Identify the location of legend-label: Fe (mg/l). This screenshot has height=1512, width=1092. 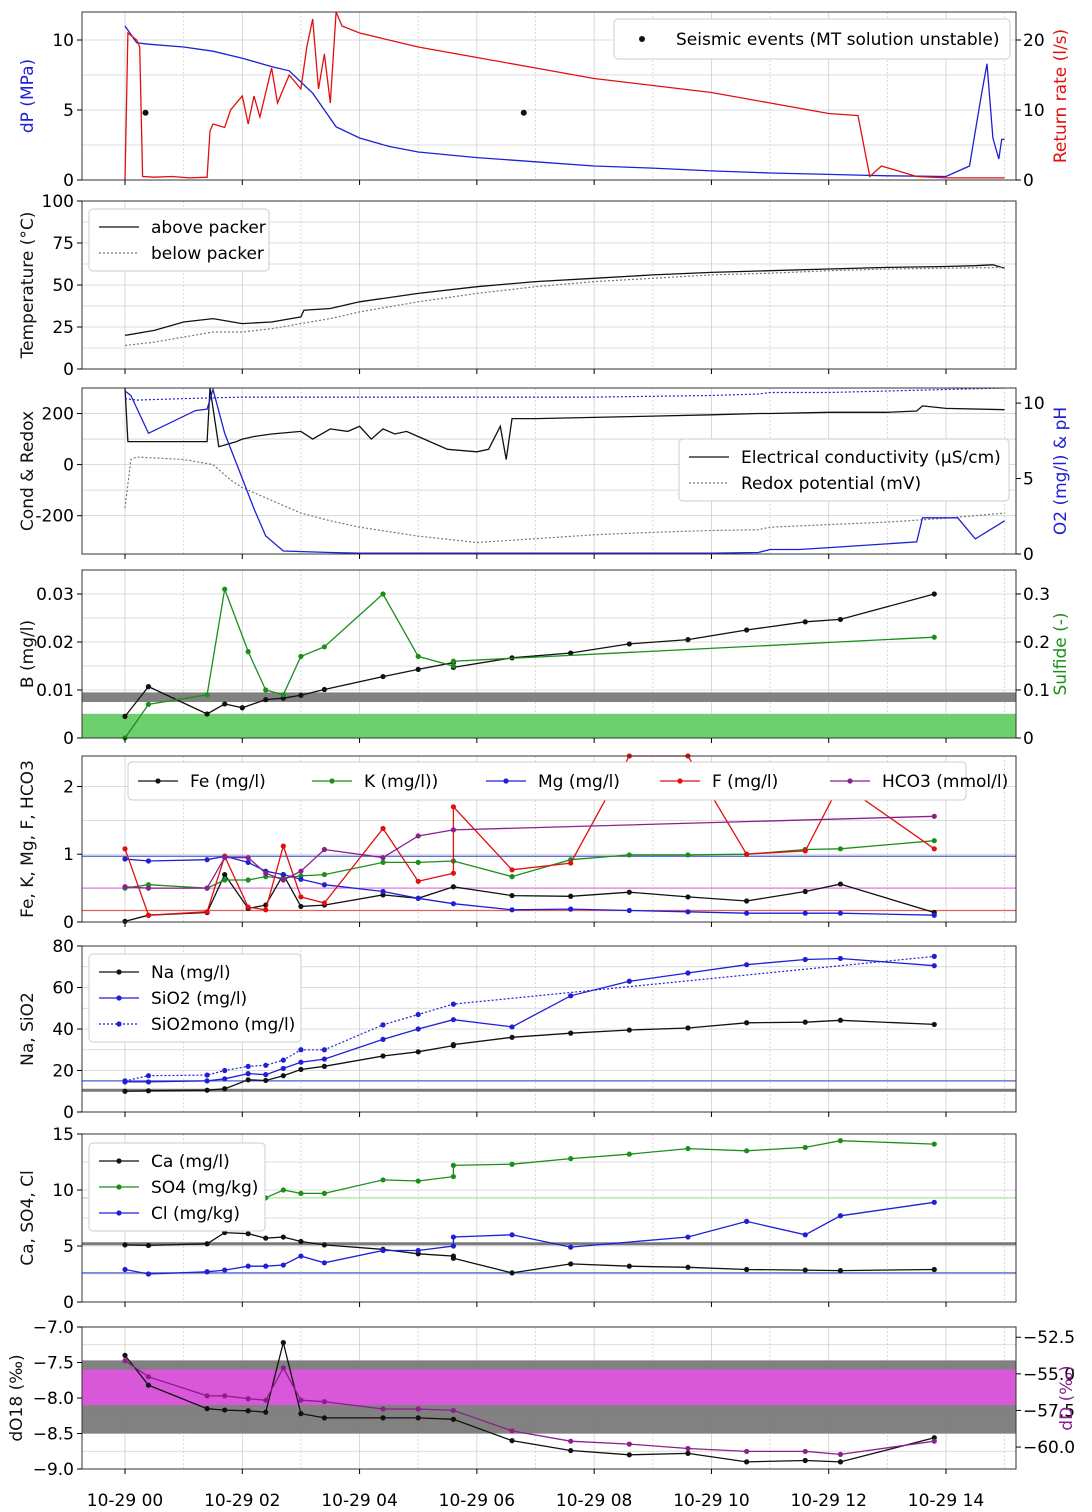
(228, 782).